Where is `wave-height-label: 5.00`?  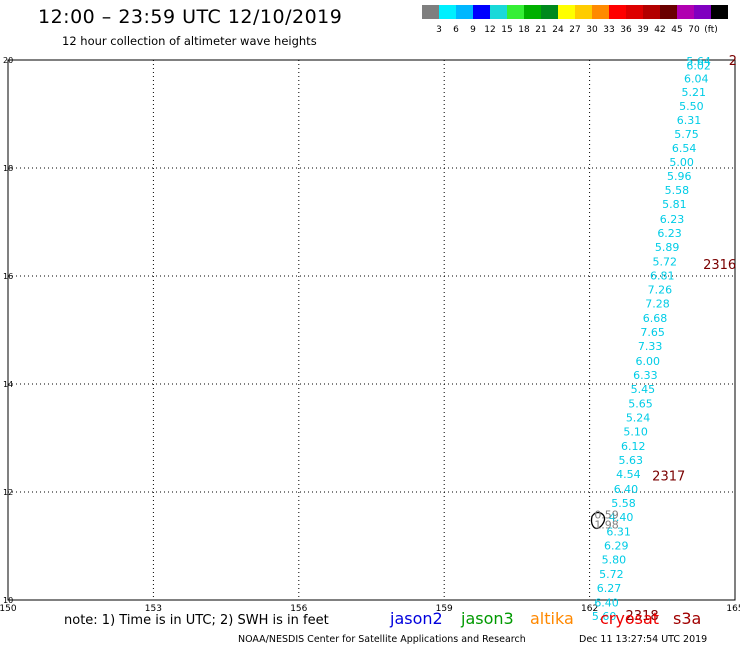 wave-height-label: 5.00 is located at coordinates (681, 162).